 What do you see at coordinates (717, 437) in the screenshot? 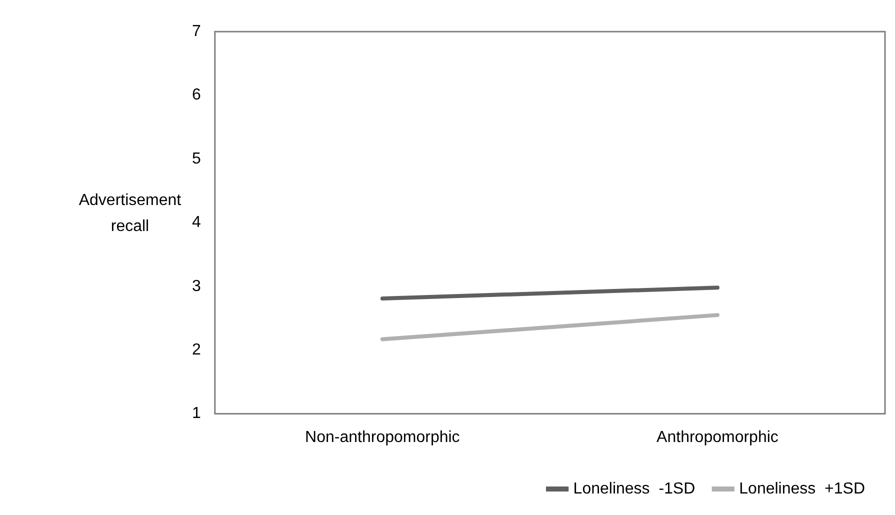
I see `x-tick-label: Anthropomorphic` at bounding box center [717, 437].